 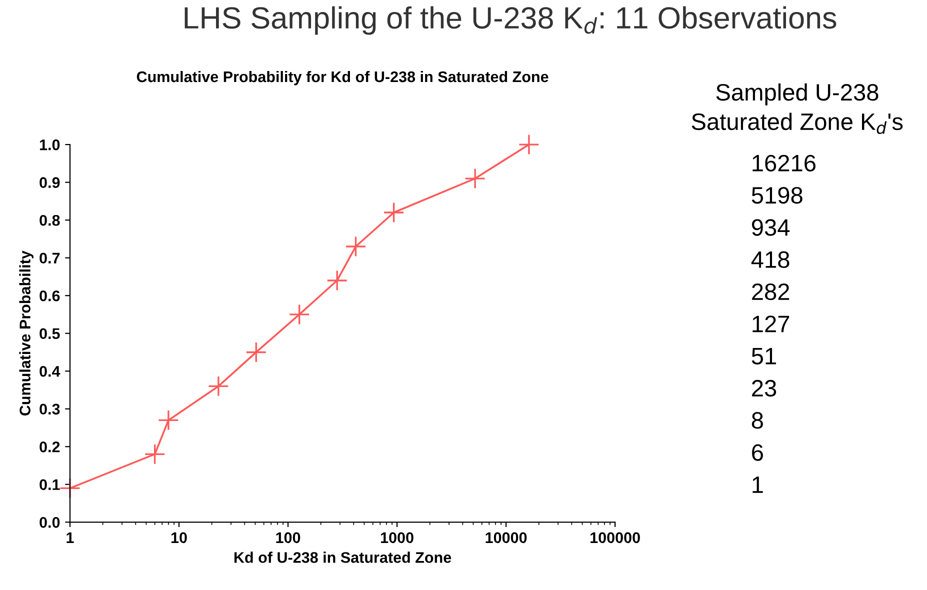 What do you see at coordinates (771, 291) in the screenshot?
I see `text: 282` at bounding box center [771, 291].